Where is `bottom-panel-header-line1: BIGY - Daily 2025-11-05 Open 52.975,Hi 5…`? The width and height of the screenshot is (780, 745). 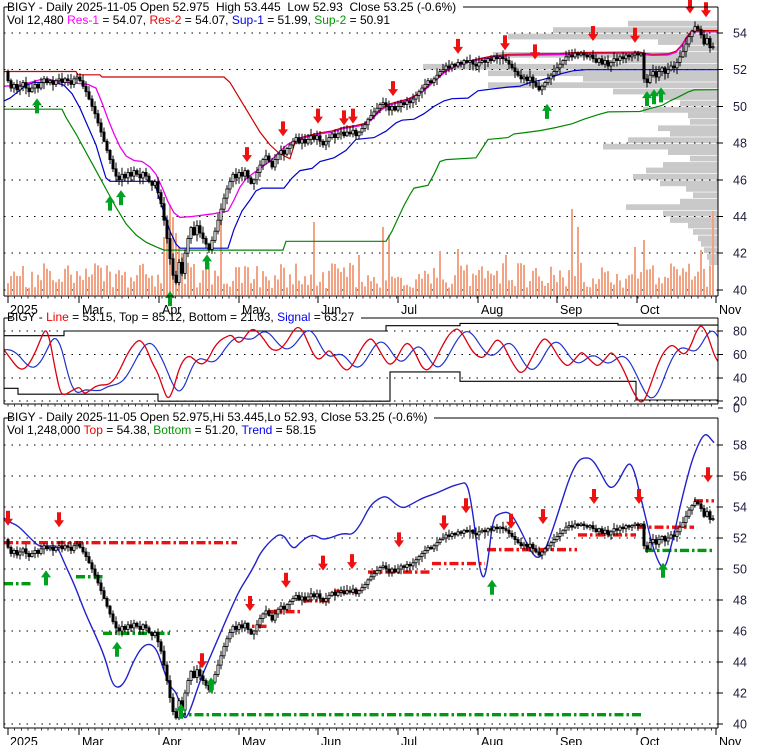
bottom-panel-header-line1: BIGY - Daily 2025-11-05 Open 52.975,Hi 5… is located at coordinates (217, 417).